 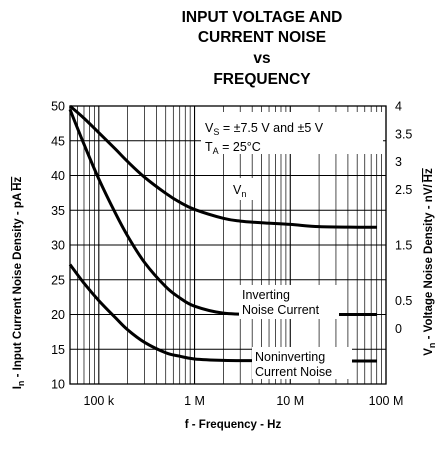 I want to click on cond2-rest: = 25°C, so click(x=240, y=147).